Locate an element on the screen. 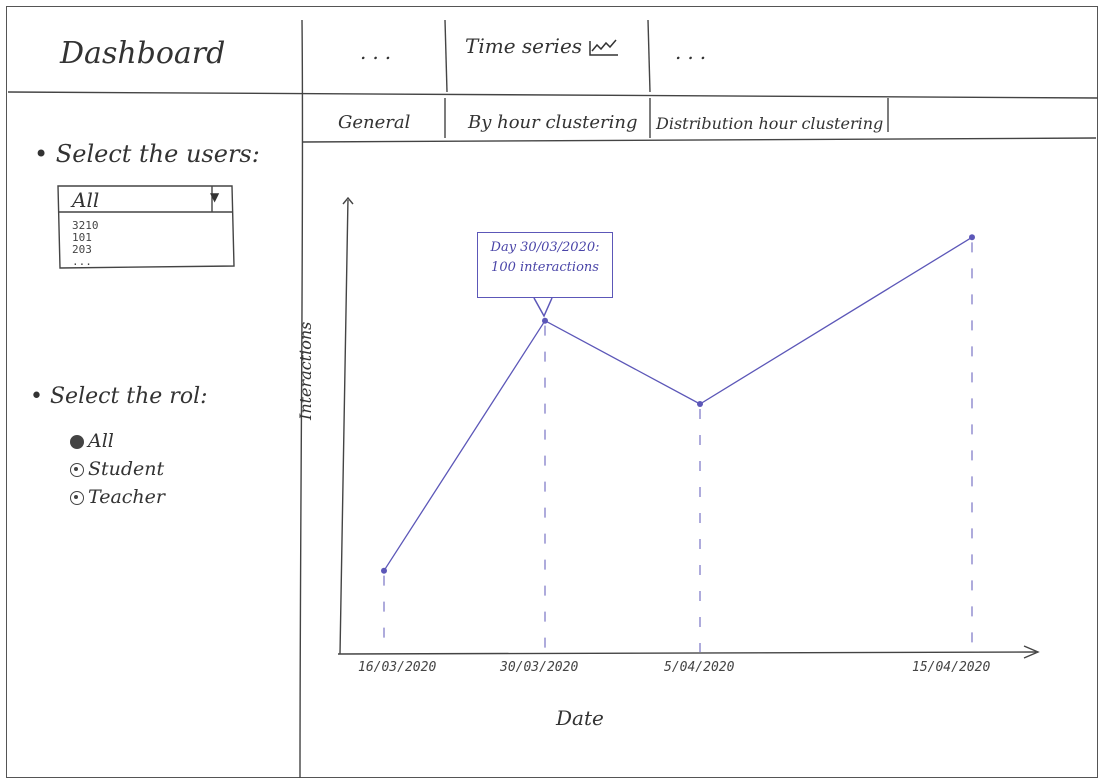 Image resolution: width=1104 pixels, height=784 pixels. users-option: 203 is located at coordinates (82, 249).